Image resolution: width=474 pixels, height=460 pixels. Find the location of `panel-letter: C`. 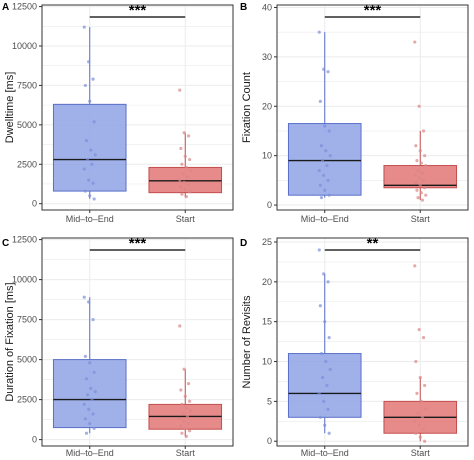

panel-letter: C is located at coordinates (5, 243).